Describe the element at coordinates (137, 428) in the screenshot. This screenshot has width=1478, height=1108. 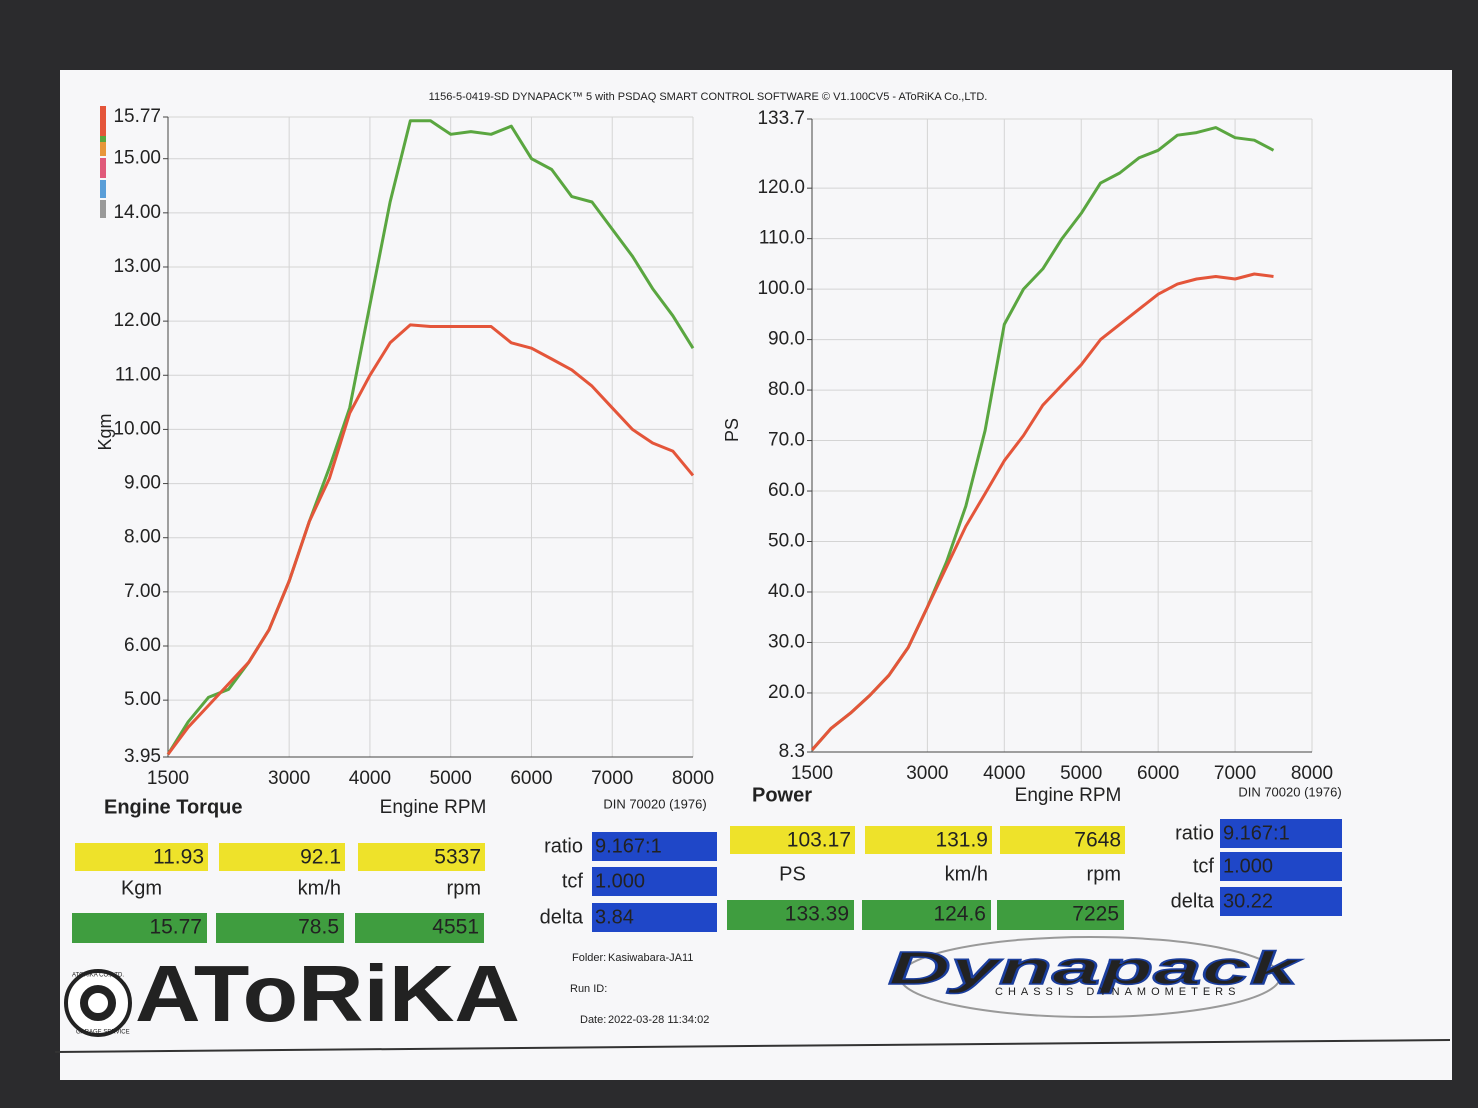
I see `y-tick-label: 10.00` at that location.